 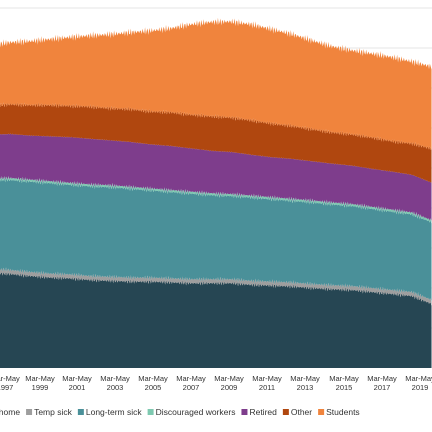 What do you see at coordinates (301, 412) in the screenshot?
I see `legend-label: Other` at bounding box center [301, 412].